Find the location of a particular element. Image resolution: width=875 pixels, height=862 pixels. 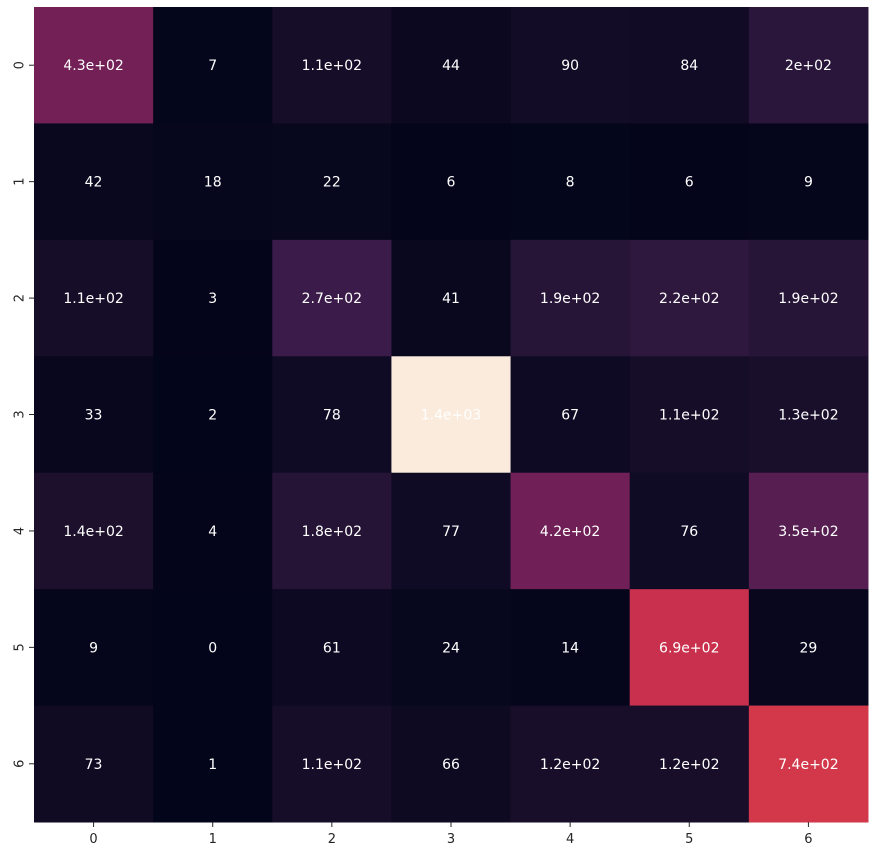

cell-annotation-r3-c3: 1.4e+03 is located at coordinates (451, 416).